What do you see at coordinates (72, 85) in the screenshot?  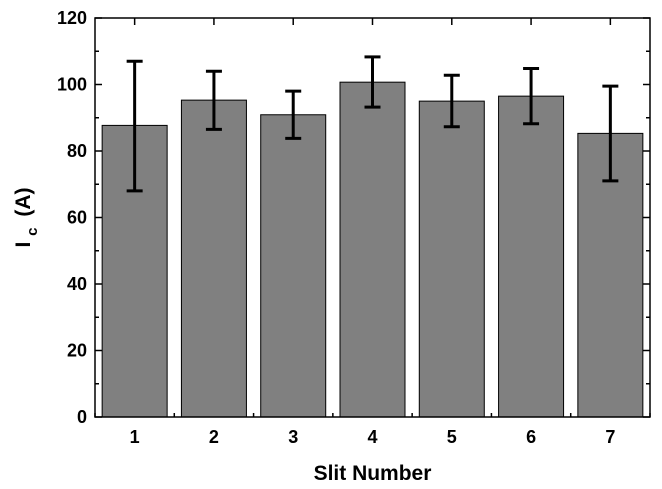 I see `y-tick-label: 100` at bounding box center [72, 85].